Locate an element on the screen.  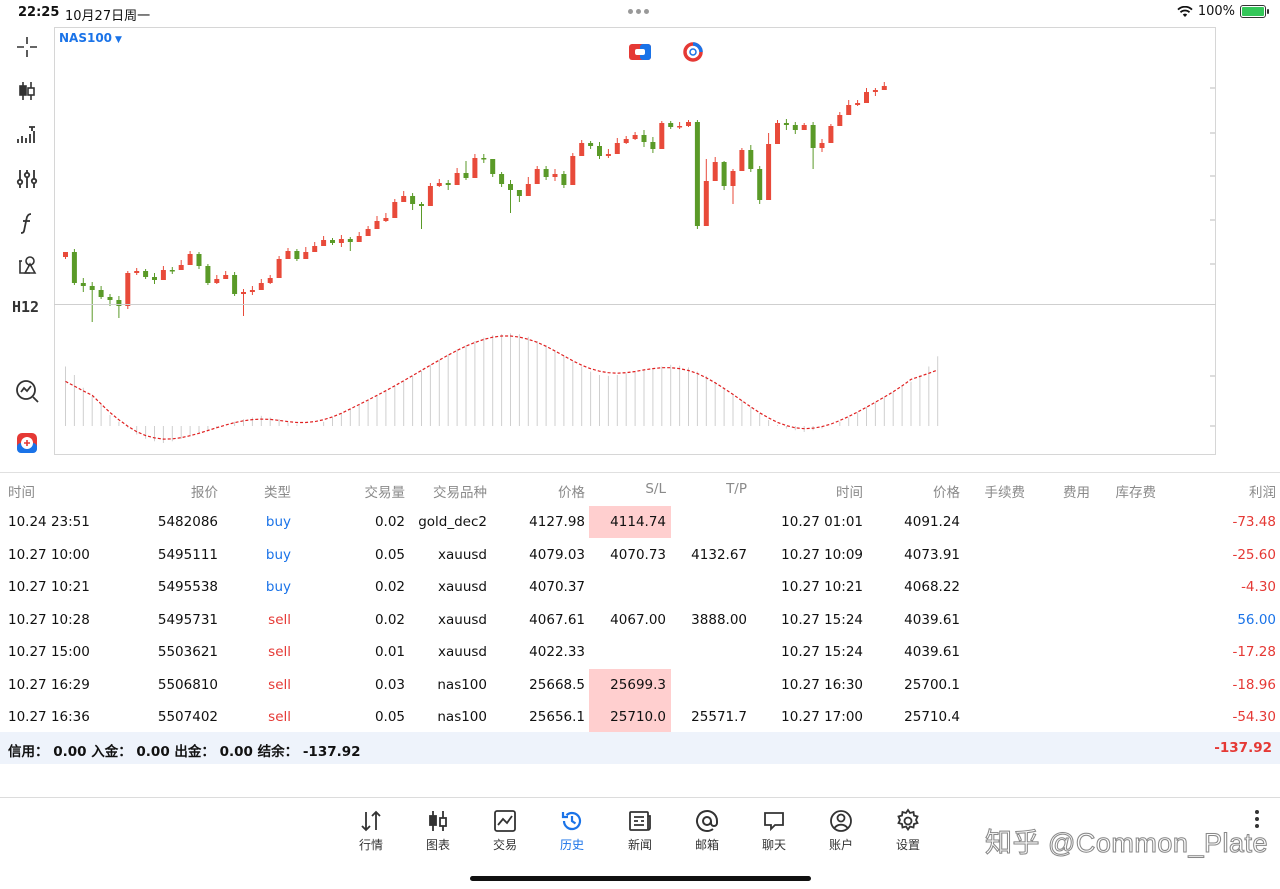
indicators-bars-icon is located at coordinates (27, 135).